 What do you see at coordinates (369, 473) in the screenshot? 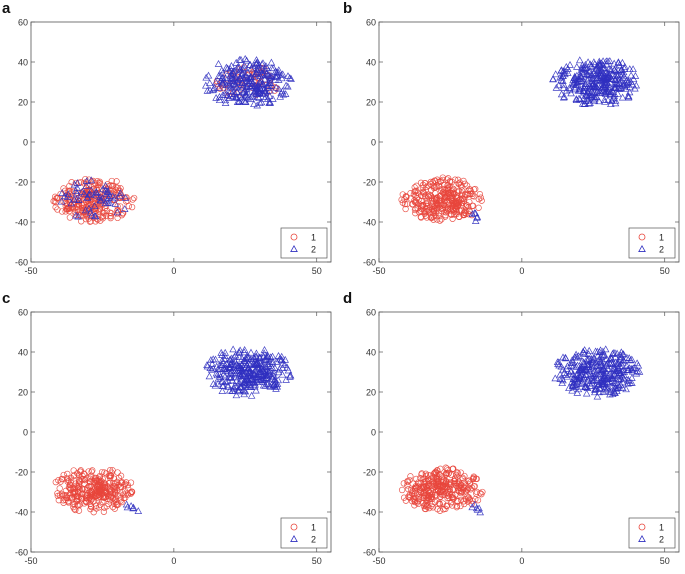
I see `y-tick-label: -20` at bounding box center [369, 473].